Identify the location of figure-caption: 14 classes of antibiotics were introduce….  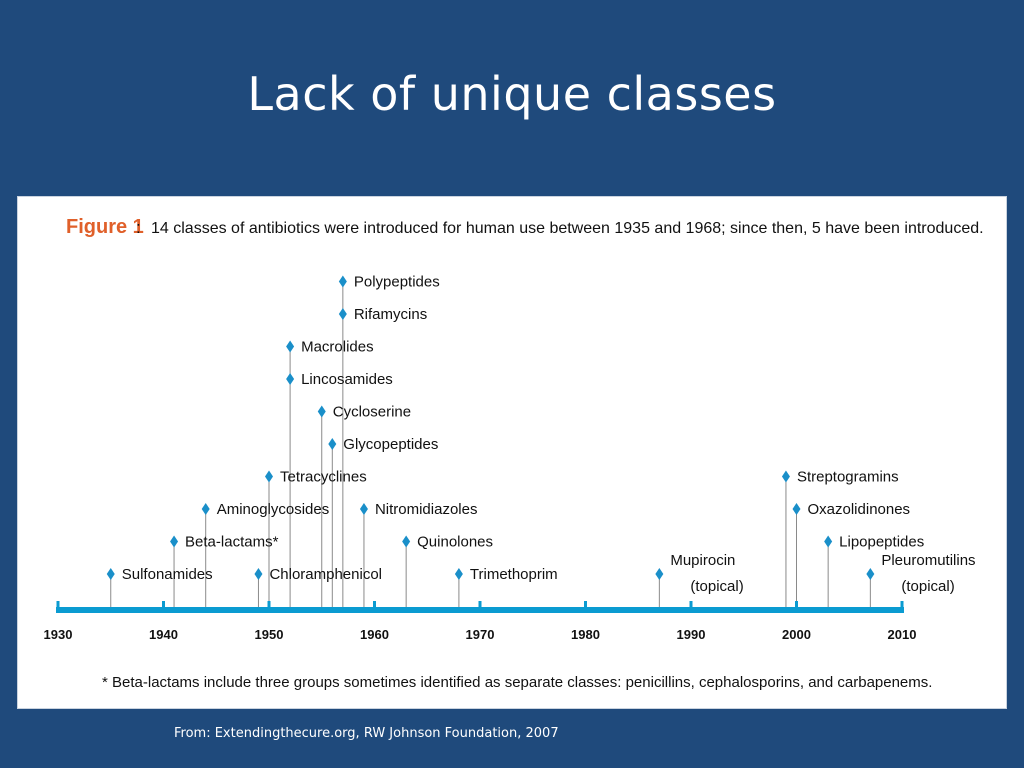
(567, 228).